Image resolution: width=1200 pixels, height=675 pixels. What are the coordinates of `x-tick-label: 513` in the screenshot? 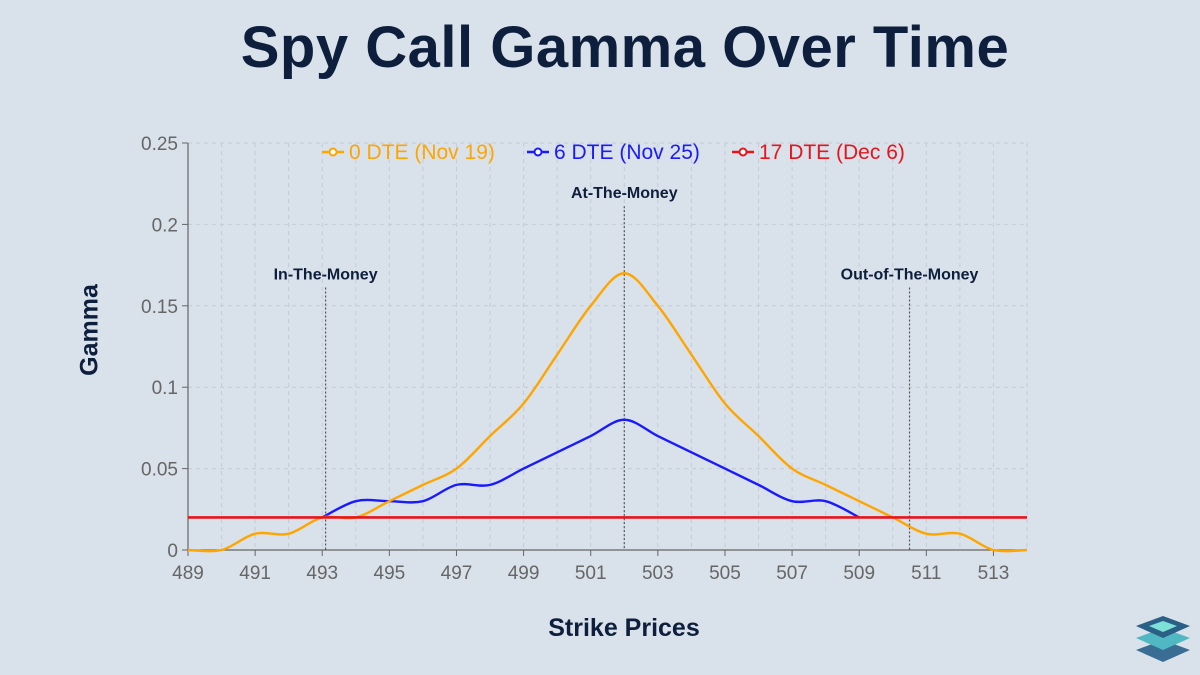 It's located at (994, 573).